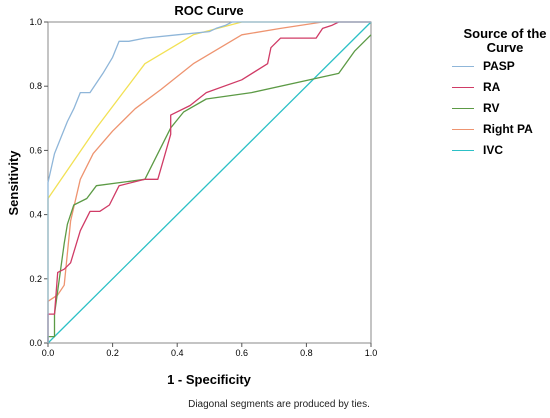  What do you see at coordinates (493, 150) in the screenshot?
I see `legend-label: IVC` at bounding box center [493, 150].